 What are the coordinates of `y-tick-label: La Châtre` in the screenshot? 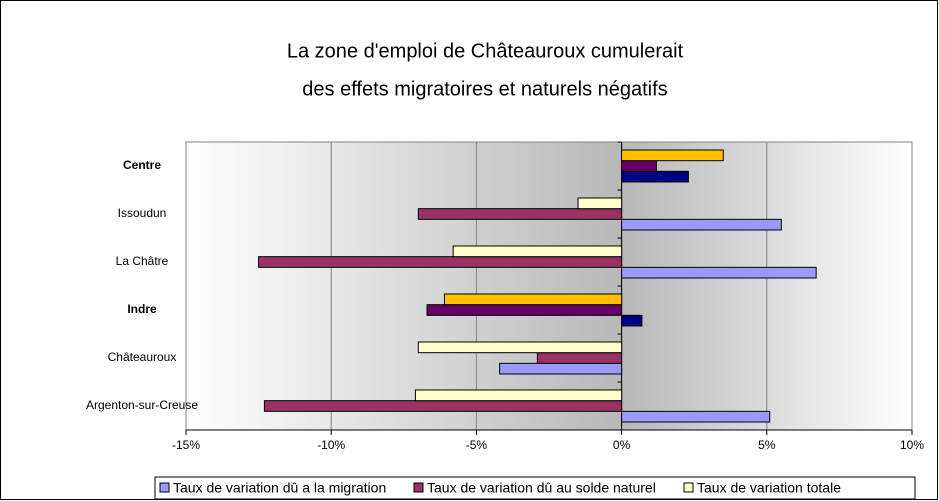 It's located at (142, 261).